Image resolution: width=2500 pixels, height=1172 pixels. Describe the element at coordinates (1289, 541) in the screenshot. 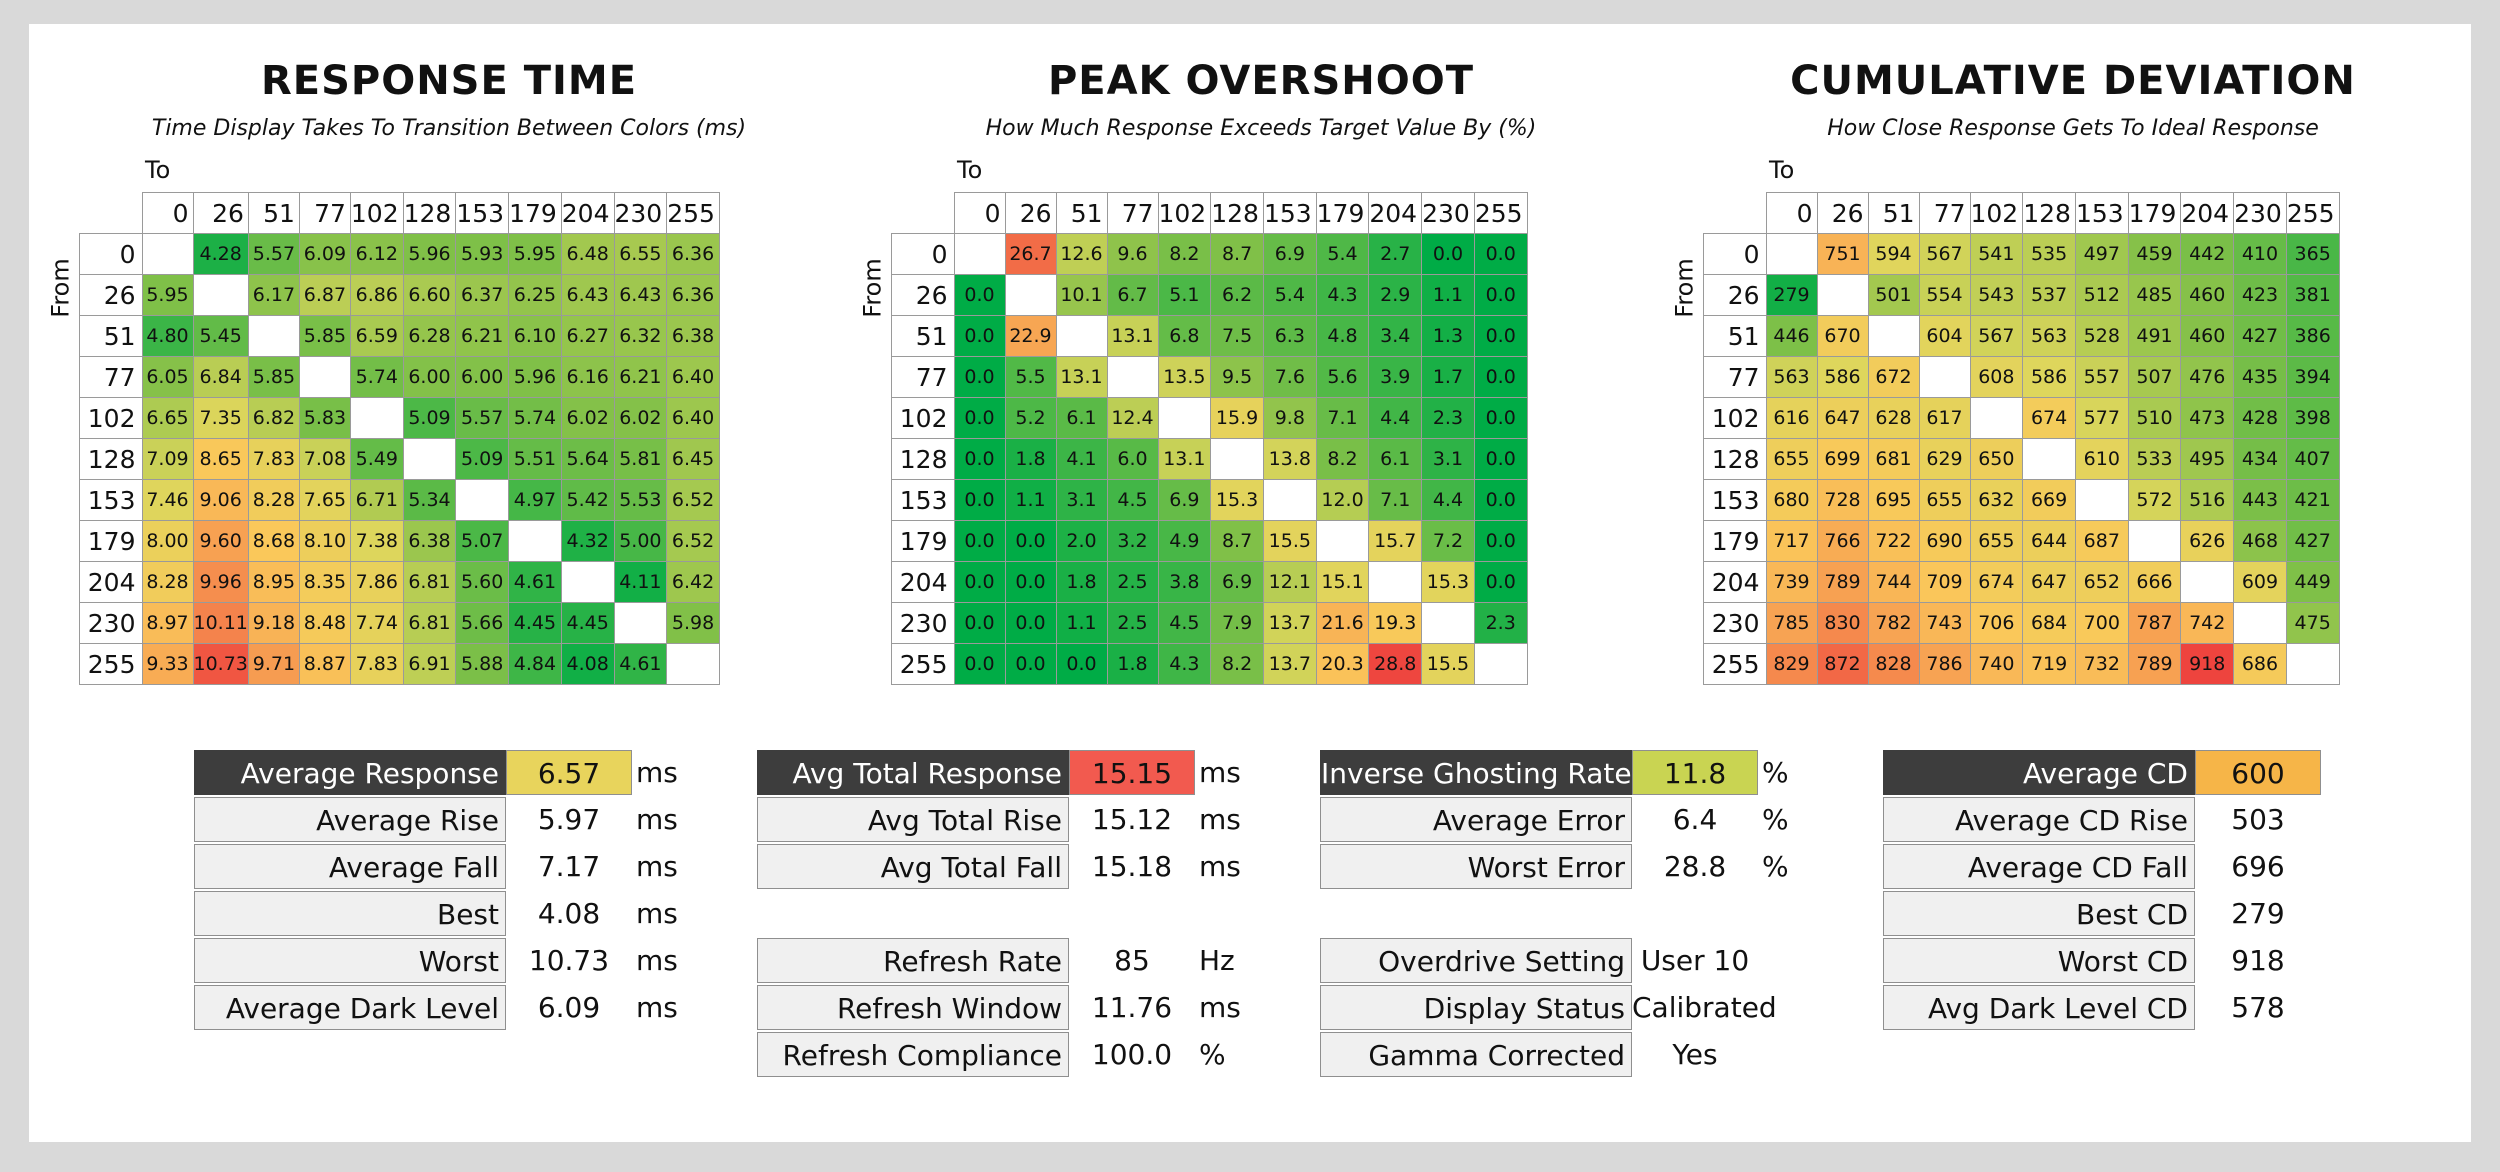

I see `heatmap-cell: 15.5` at that location.